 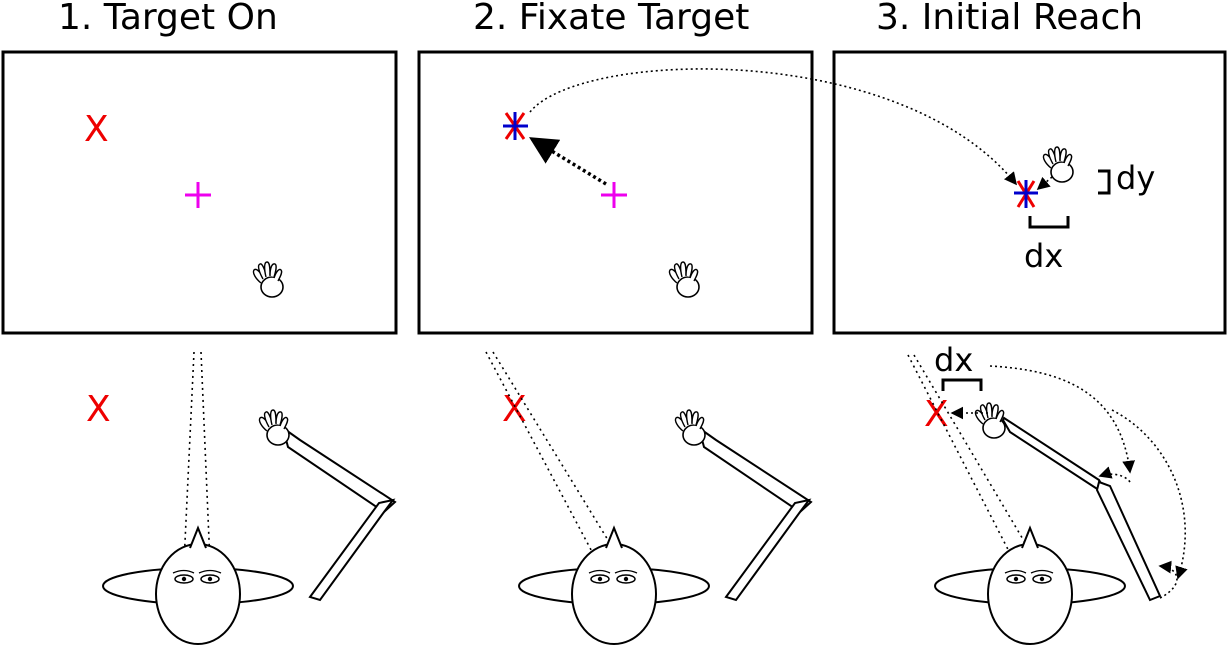 What do you see at coordinates (962, 384) in the screenshot?
I see `dx-bracket-world` at bounding box center [962, 384].